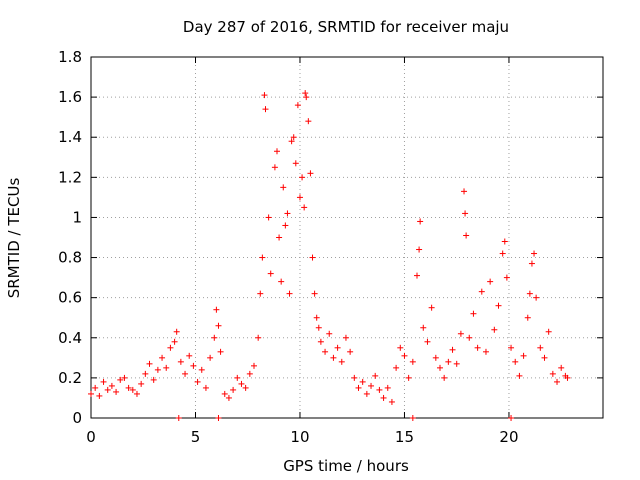 This screenshot has width=640, height=480. What do you see at coordinates (70, 177) in the screenshot?
I see `y-tick-label: 1.2` at bounding box center [70, 177].